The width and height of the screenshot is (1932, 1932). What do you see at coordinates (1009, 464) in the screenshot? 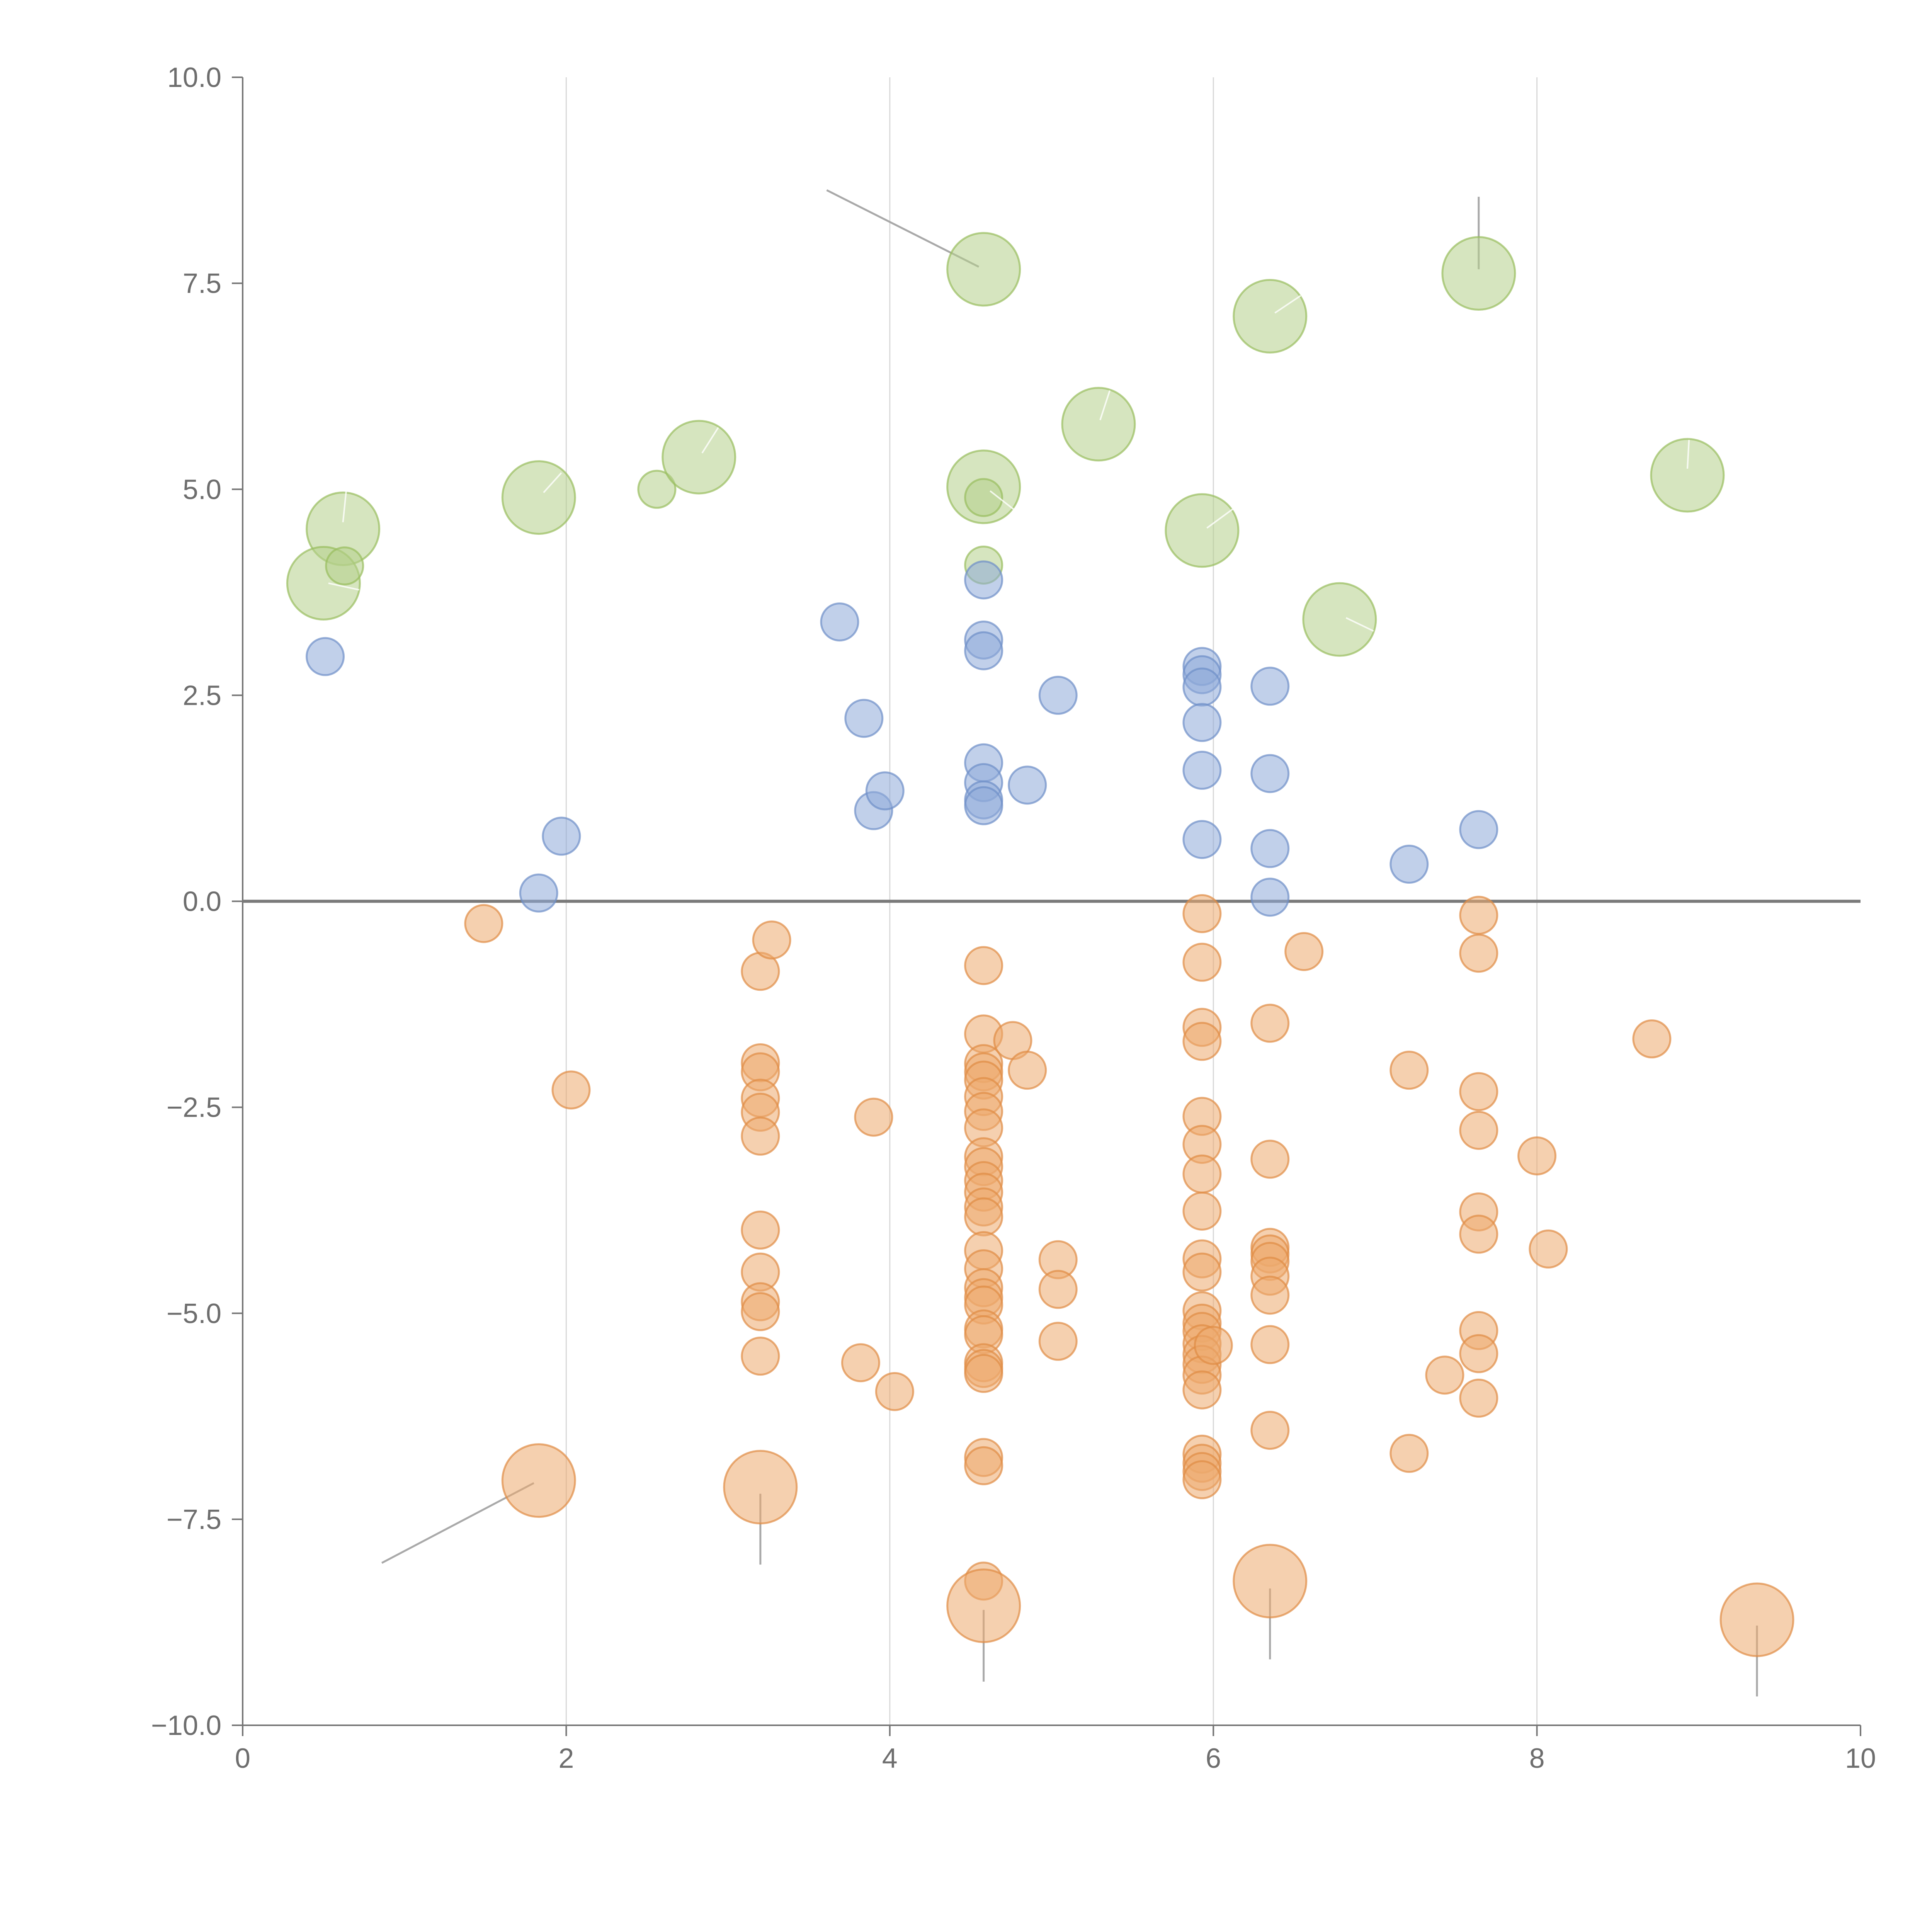
I see `inner-leader-lines` at bounding box center [1009, 464].